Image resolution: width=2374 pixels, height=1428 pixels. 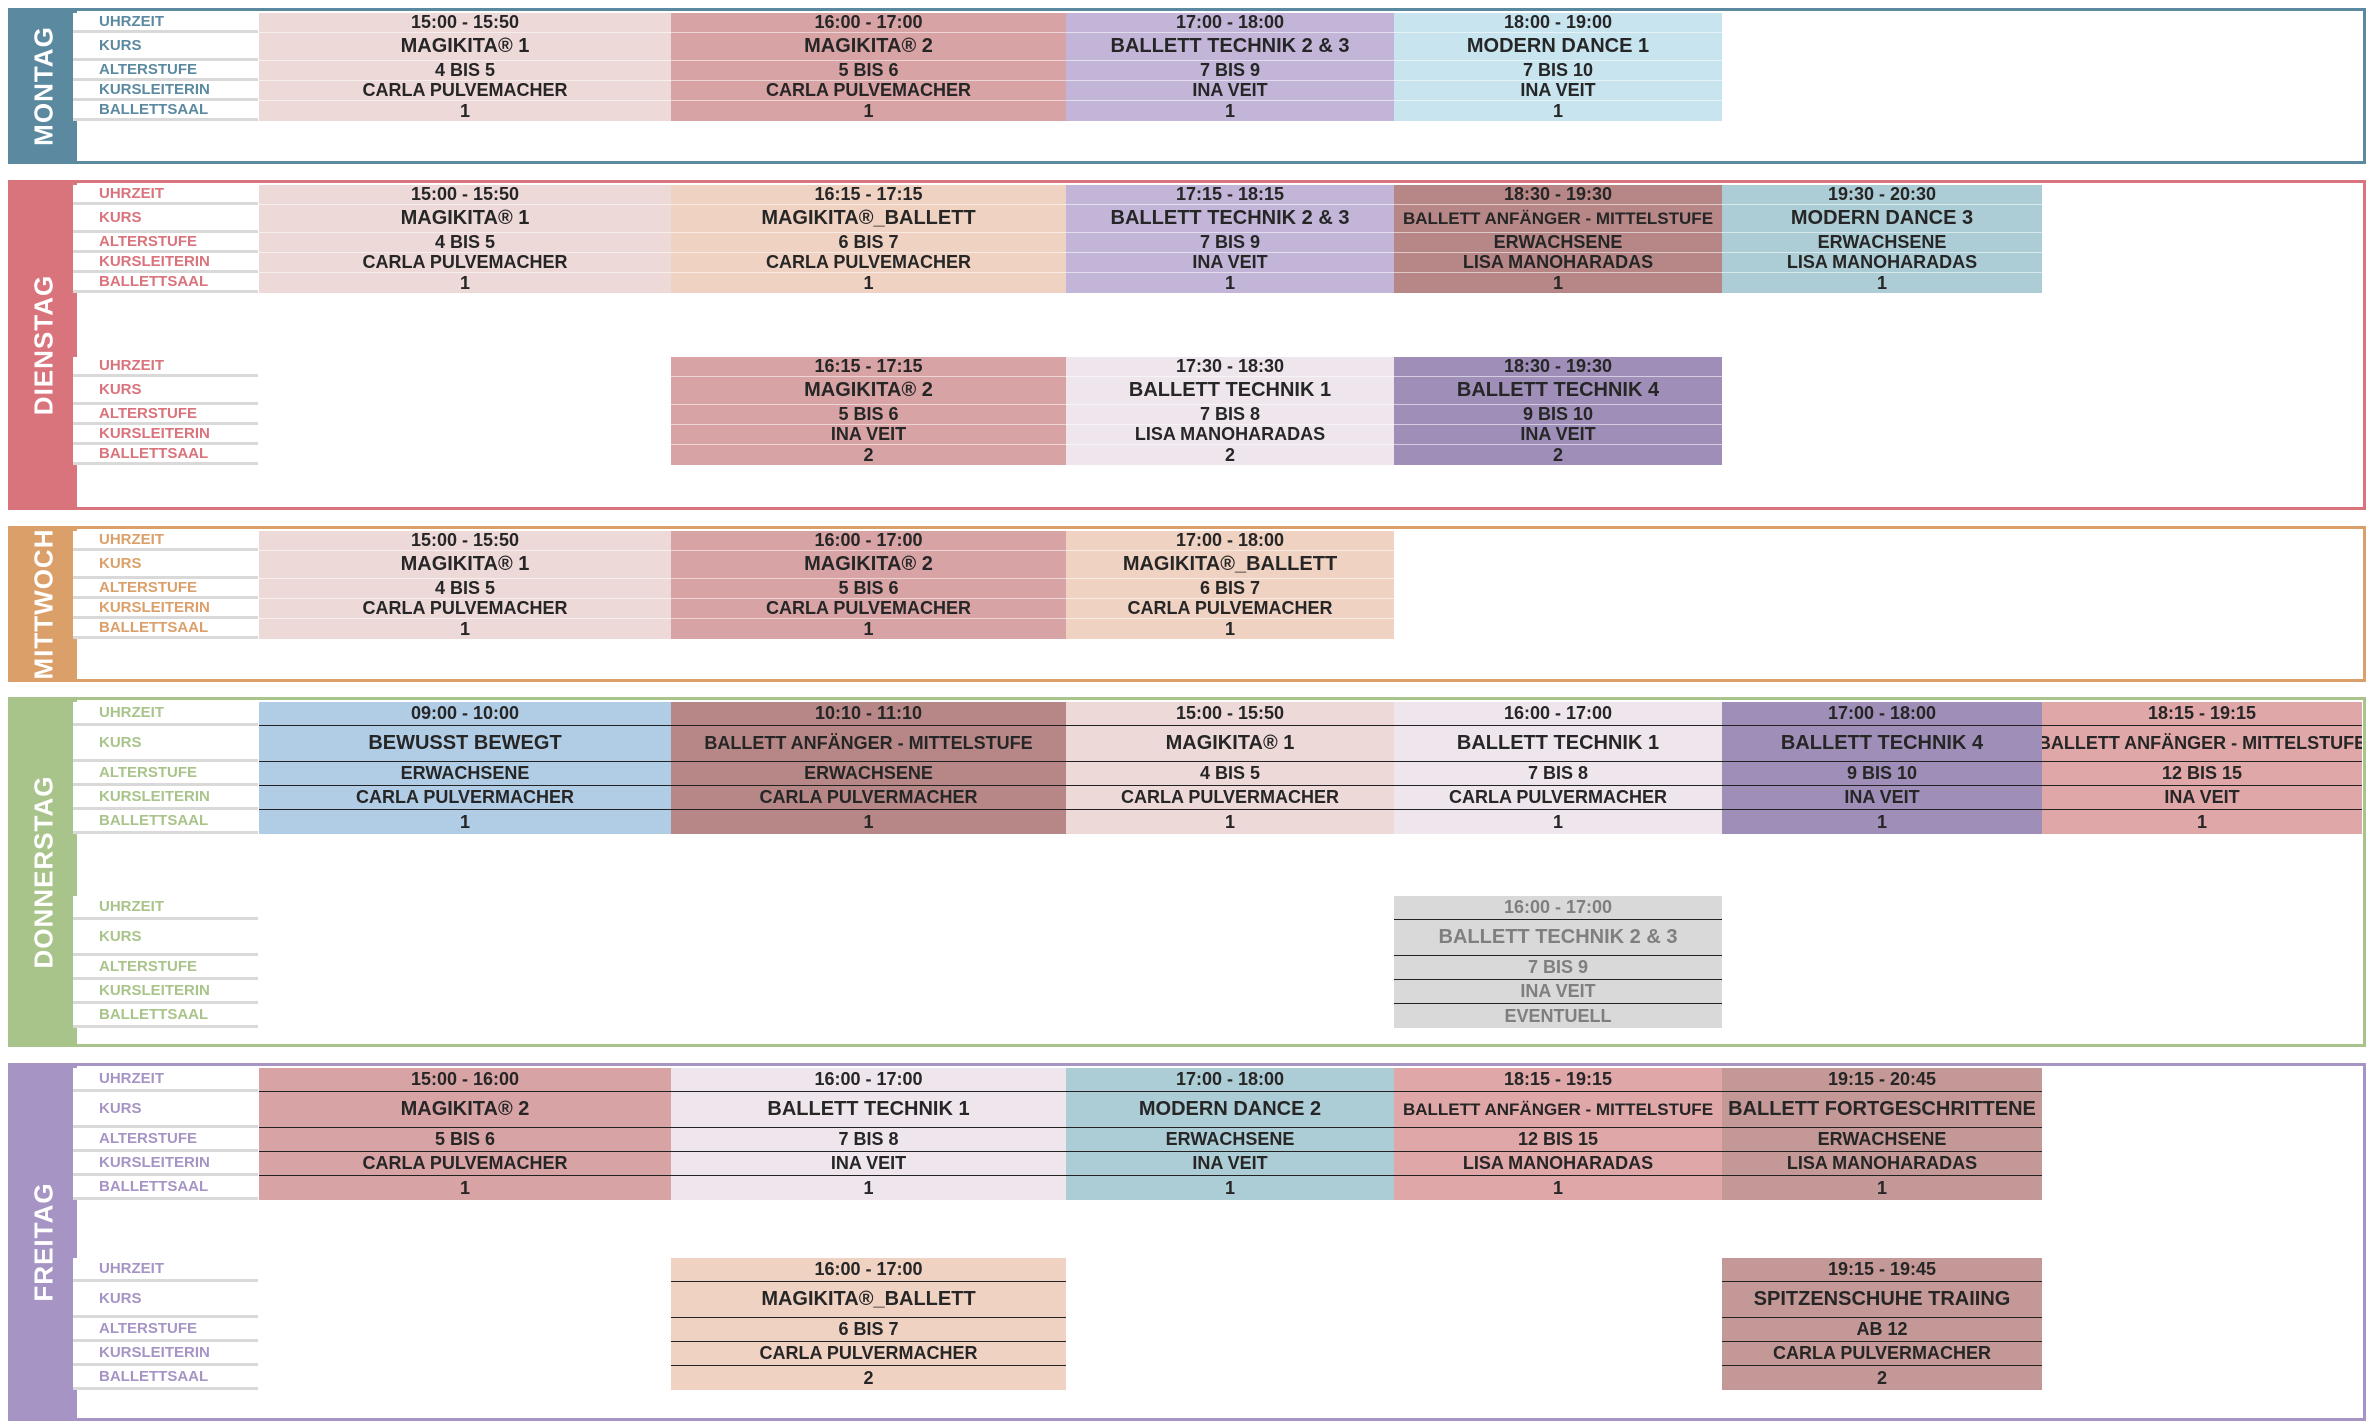 I want to click on course-uhrzeit-cell: 17:15 - 18:15, so click(x=1230, y=195).